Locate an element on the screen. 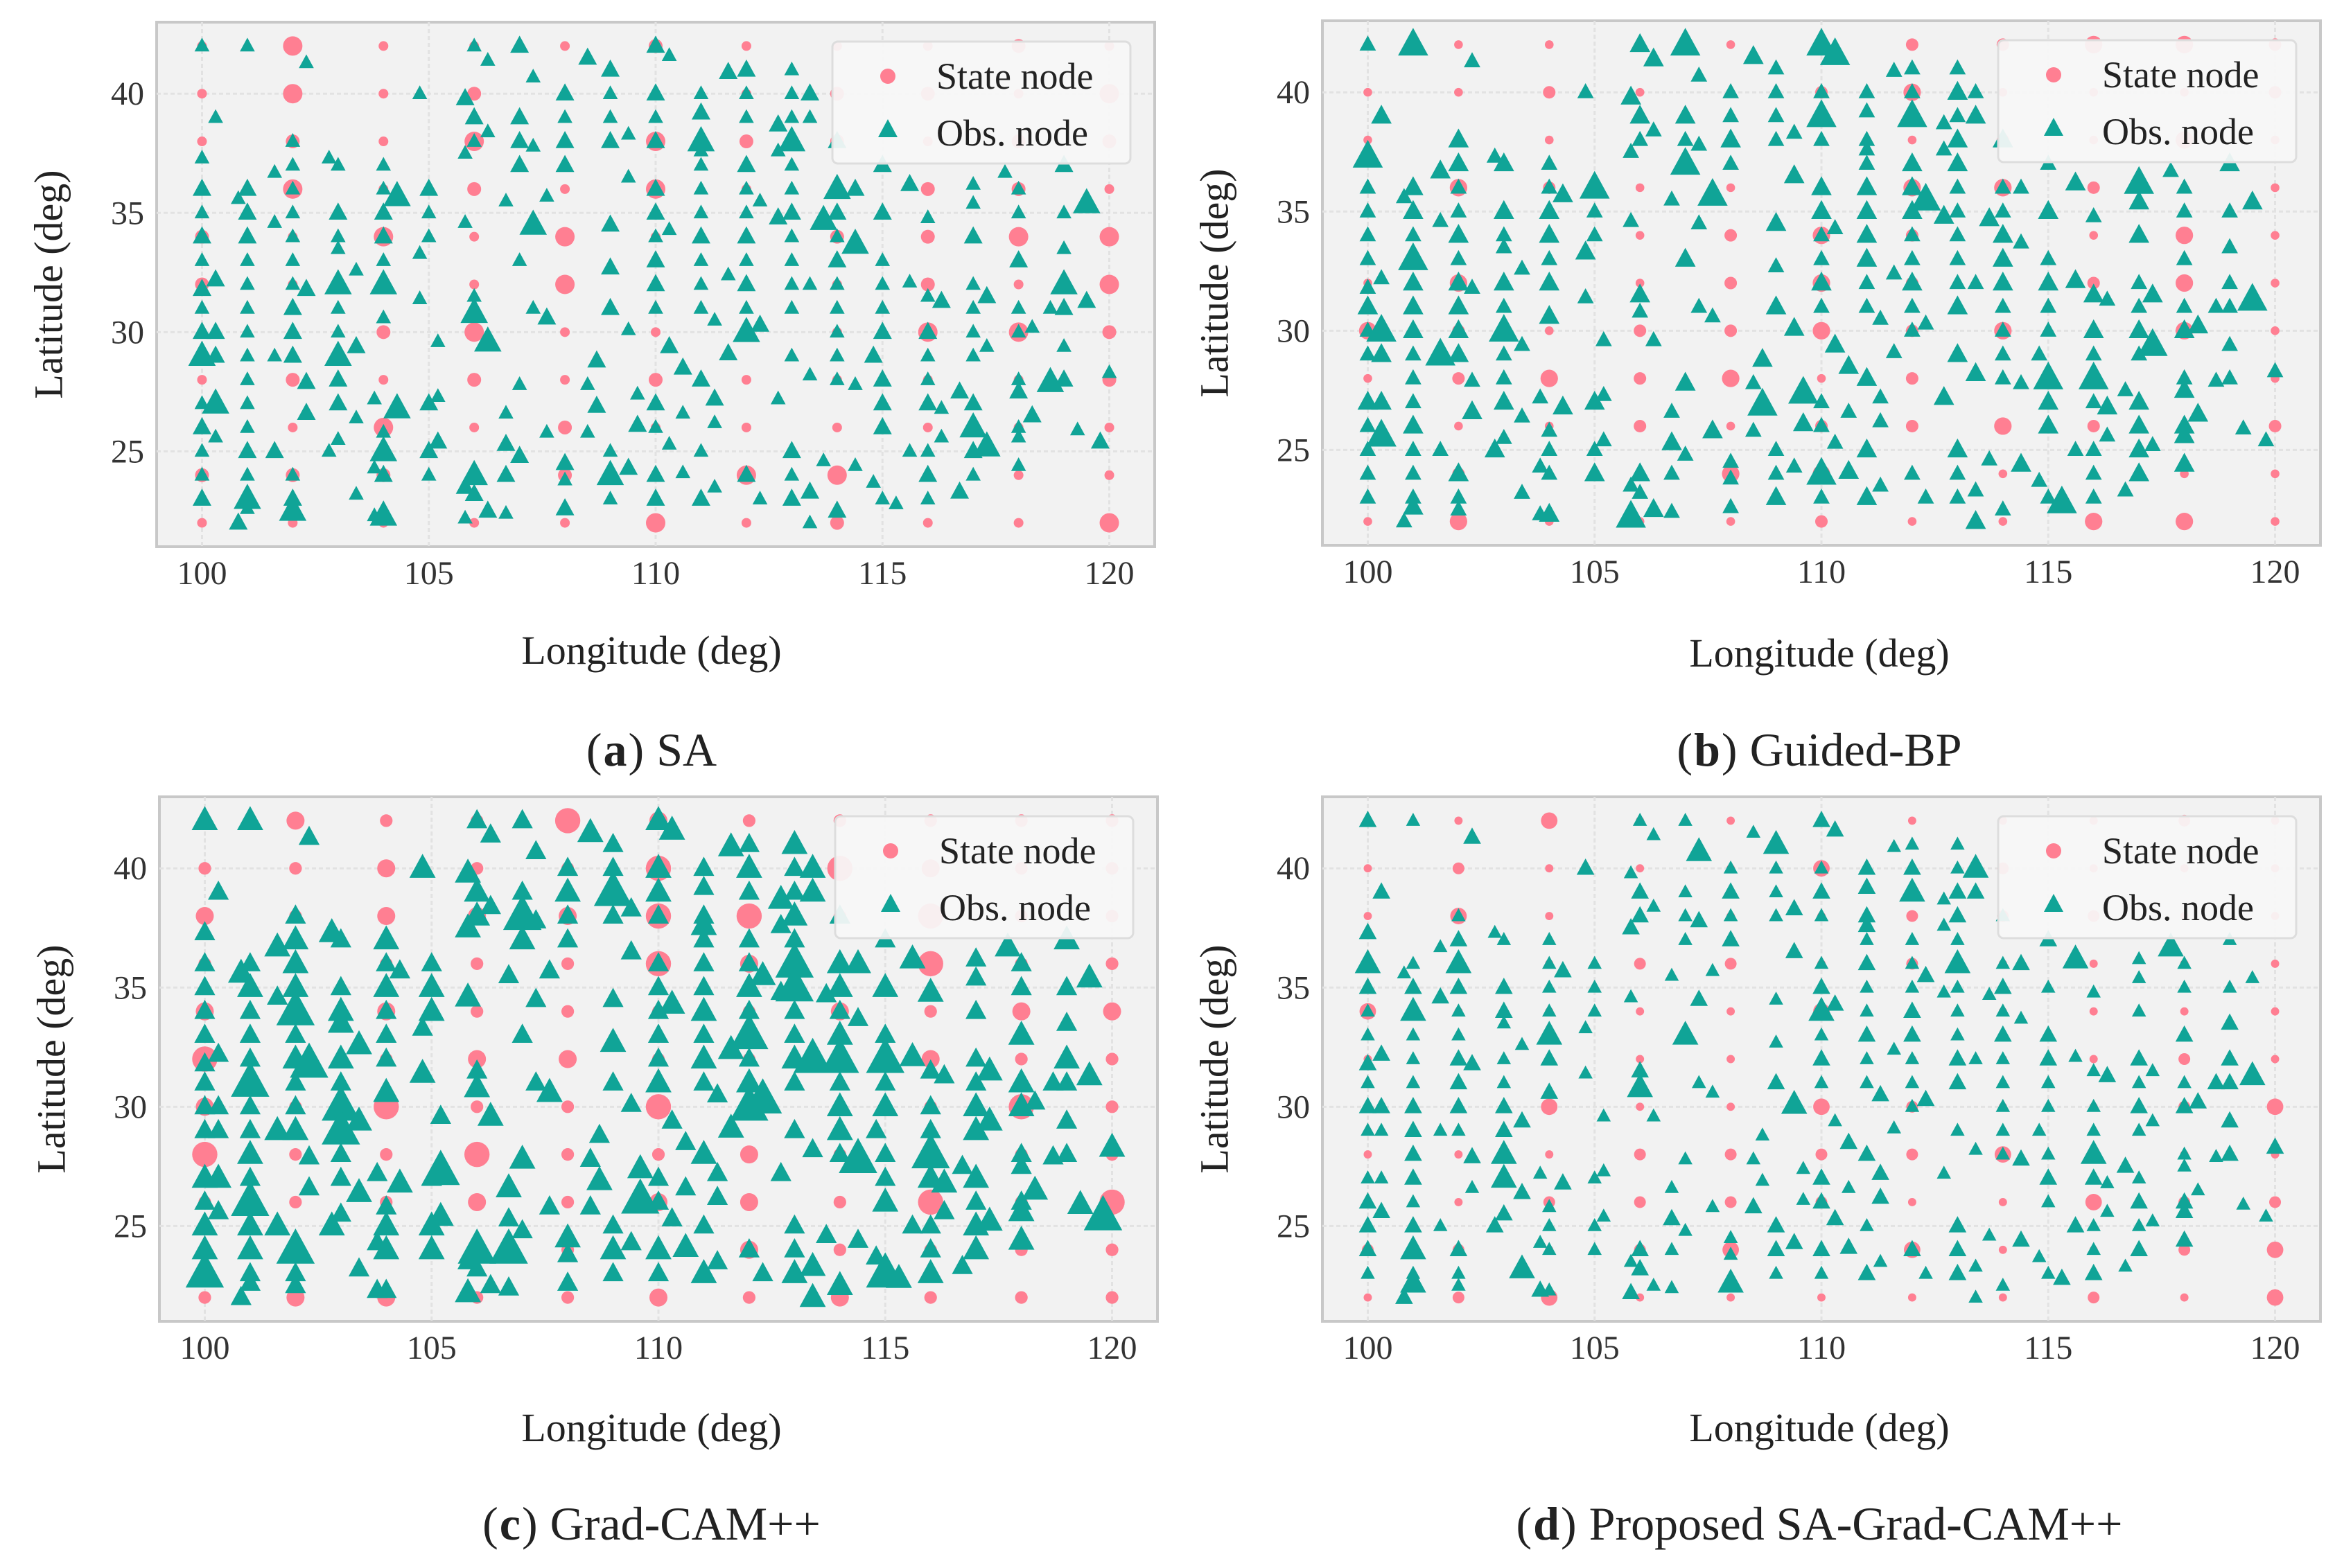 The image size is (2335, 1568). y-tick-label: 30 is located at coordinates (1294, 330).